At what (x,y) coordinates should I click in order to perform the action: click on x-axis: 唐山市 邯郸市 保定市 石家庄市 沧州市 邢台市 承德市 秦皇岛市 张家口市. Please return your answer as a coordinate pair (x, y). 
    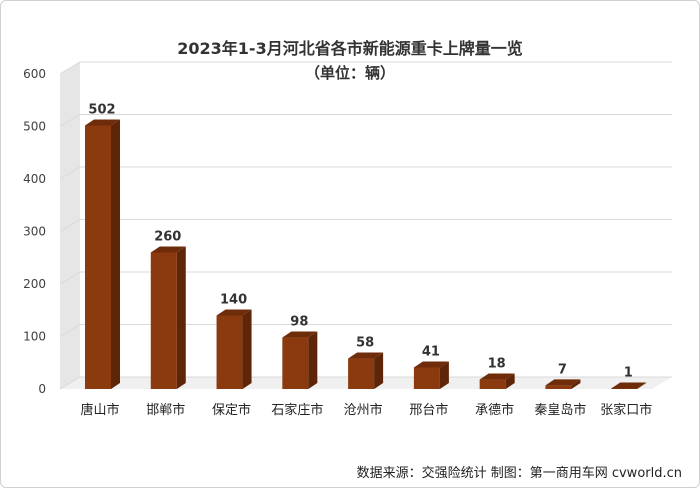
    Looking at the image, I should click on (366, 410).